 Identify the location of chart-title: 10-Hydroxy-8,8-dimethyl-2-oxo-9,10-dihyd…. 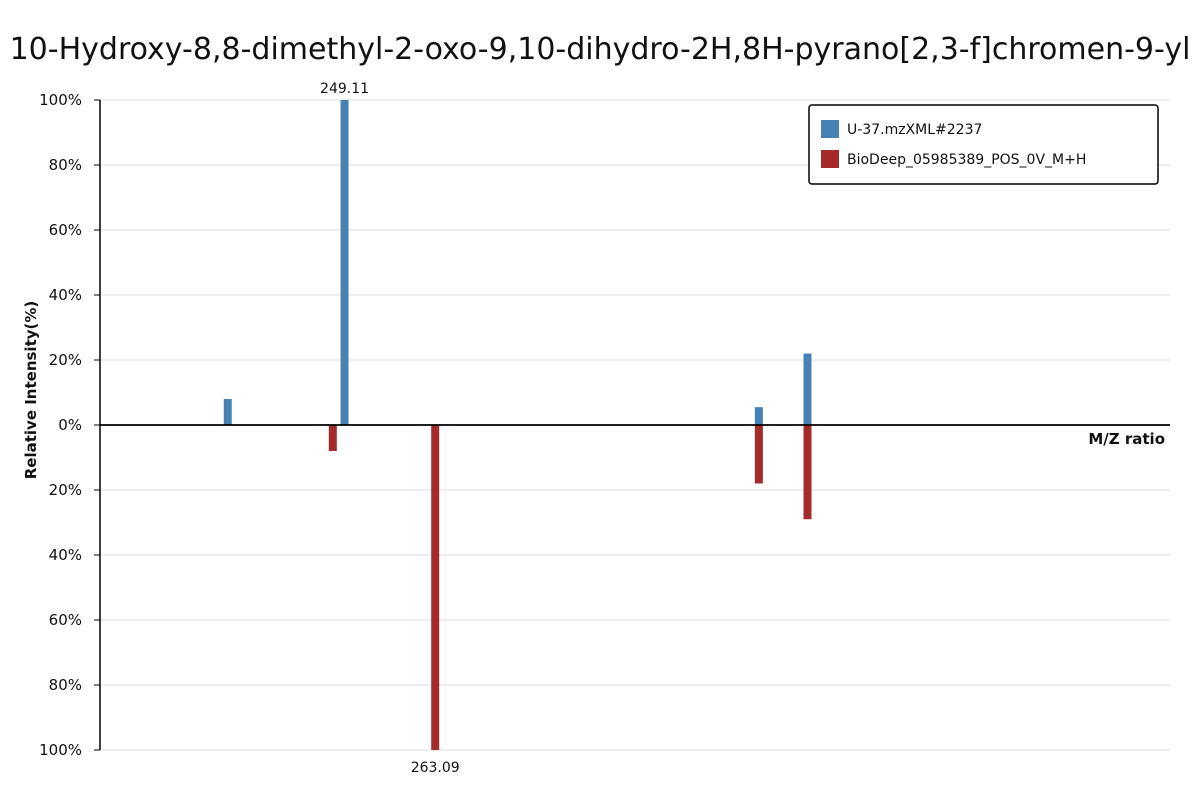
(600, 49).